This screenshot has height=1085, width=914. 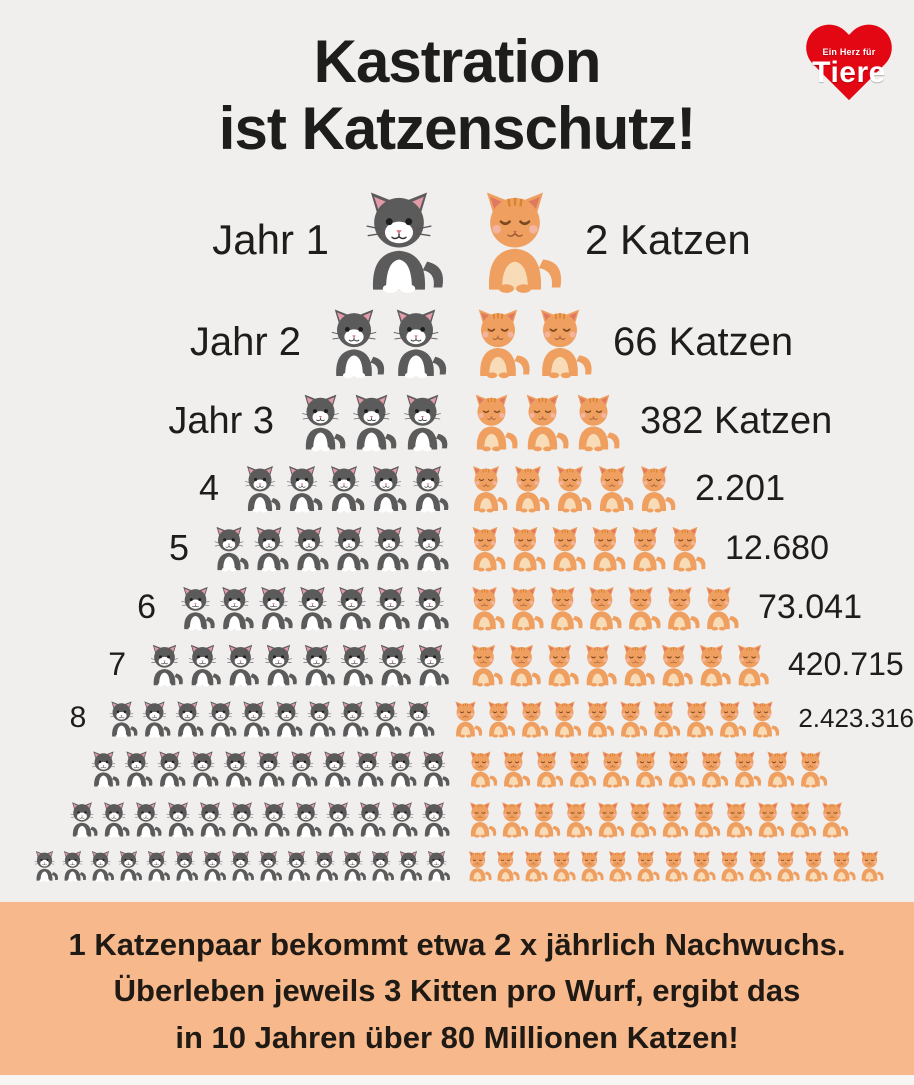 What do you see at coordinates (457, 129) in the screenshot?
I see `page-title-line-2: ist Katzenschutz!` at bounding box center [457, 129].